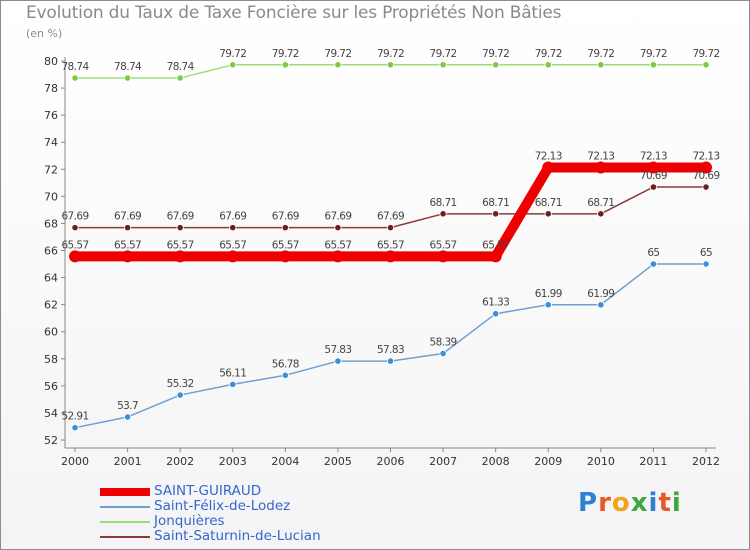 This screenshot has height=550, width=750. Describe the element at coordinates (51, 386) in the screenshot. I see `y-tick-label: 56` at that location.